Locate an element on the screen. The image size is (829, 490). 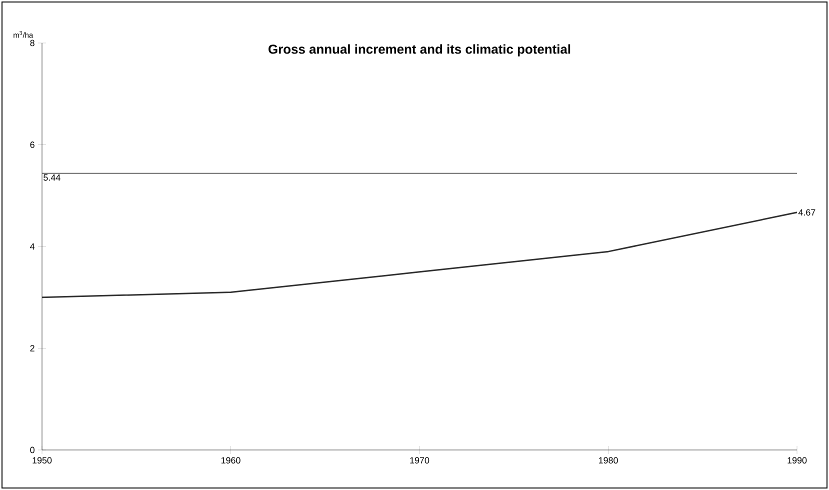
ref-line-label: 5.44 is located at coordinates (52, 177).